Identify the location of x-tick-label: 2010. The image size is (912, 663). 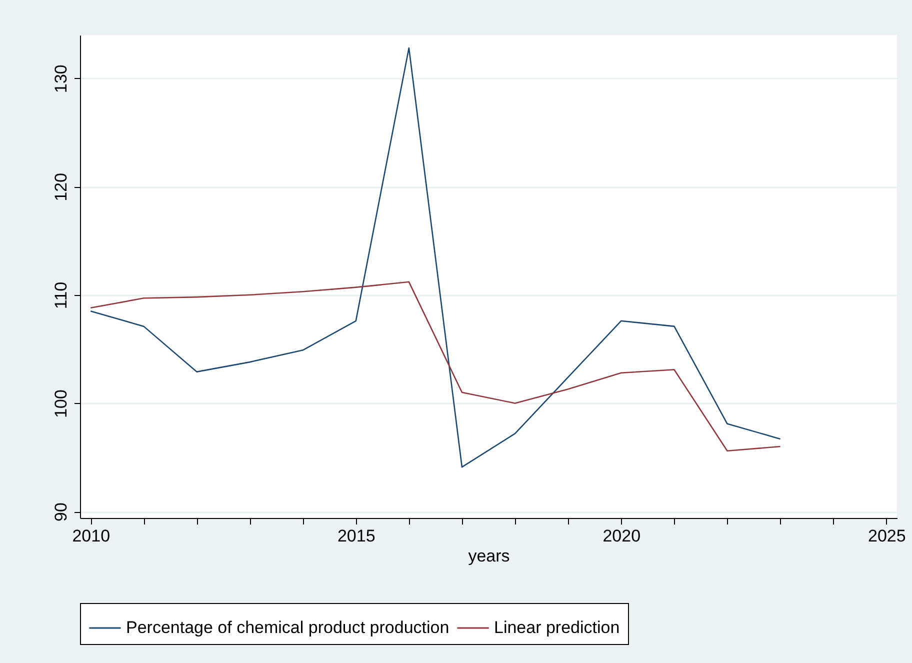
(91, 536).